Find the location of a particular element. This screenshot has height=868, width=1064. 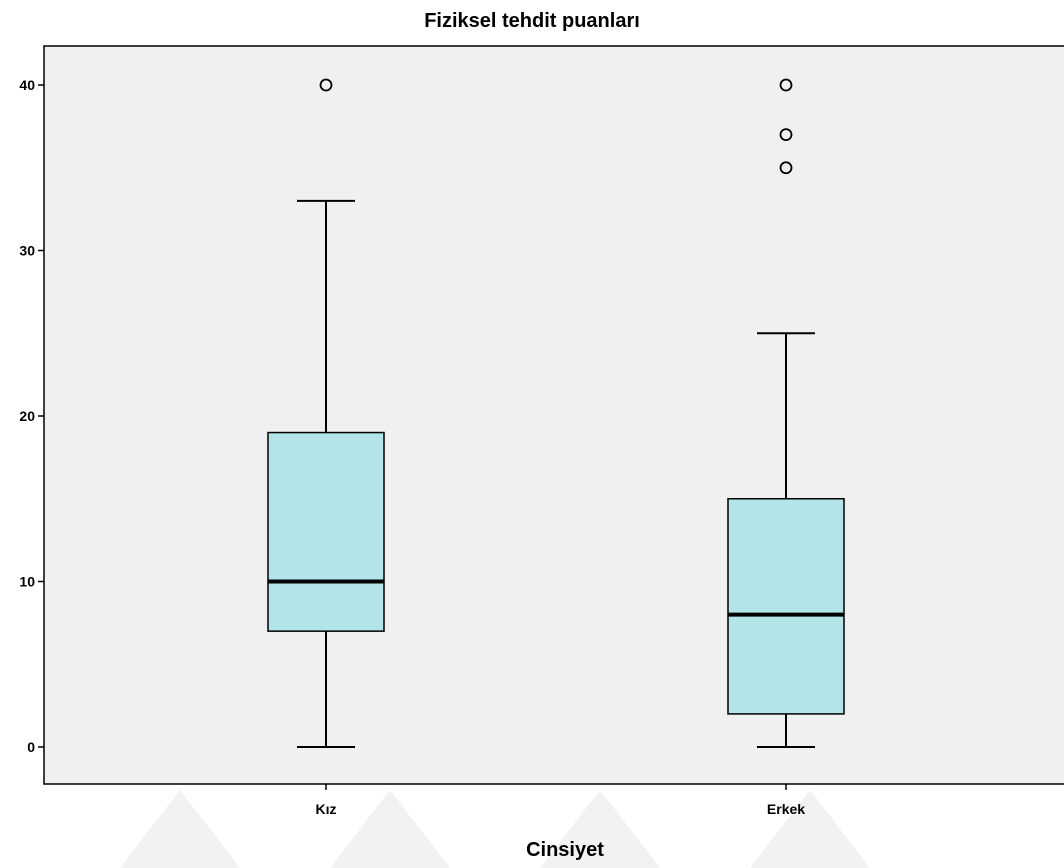

x-tick-label: Erkek is located at coordinates (786, 809).